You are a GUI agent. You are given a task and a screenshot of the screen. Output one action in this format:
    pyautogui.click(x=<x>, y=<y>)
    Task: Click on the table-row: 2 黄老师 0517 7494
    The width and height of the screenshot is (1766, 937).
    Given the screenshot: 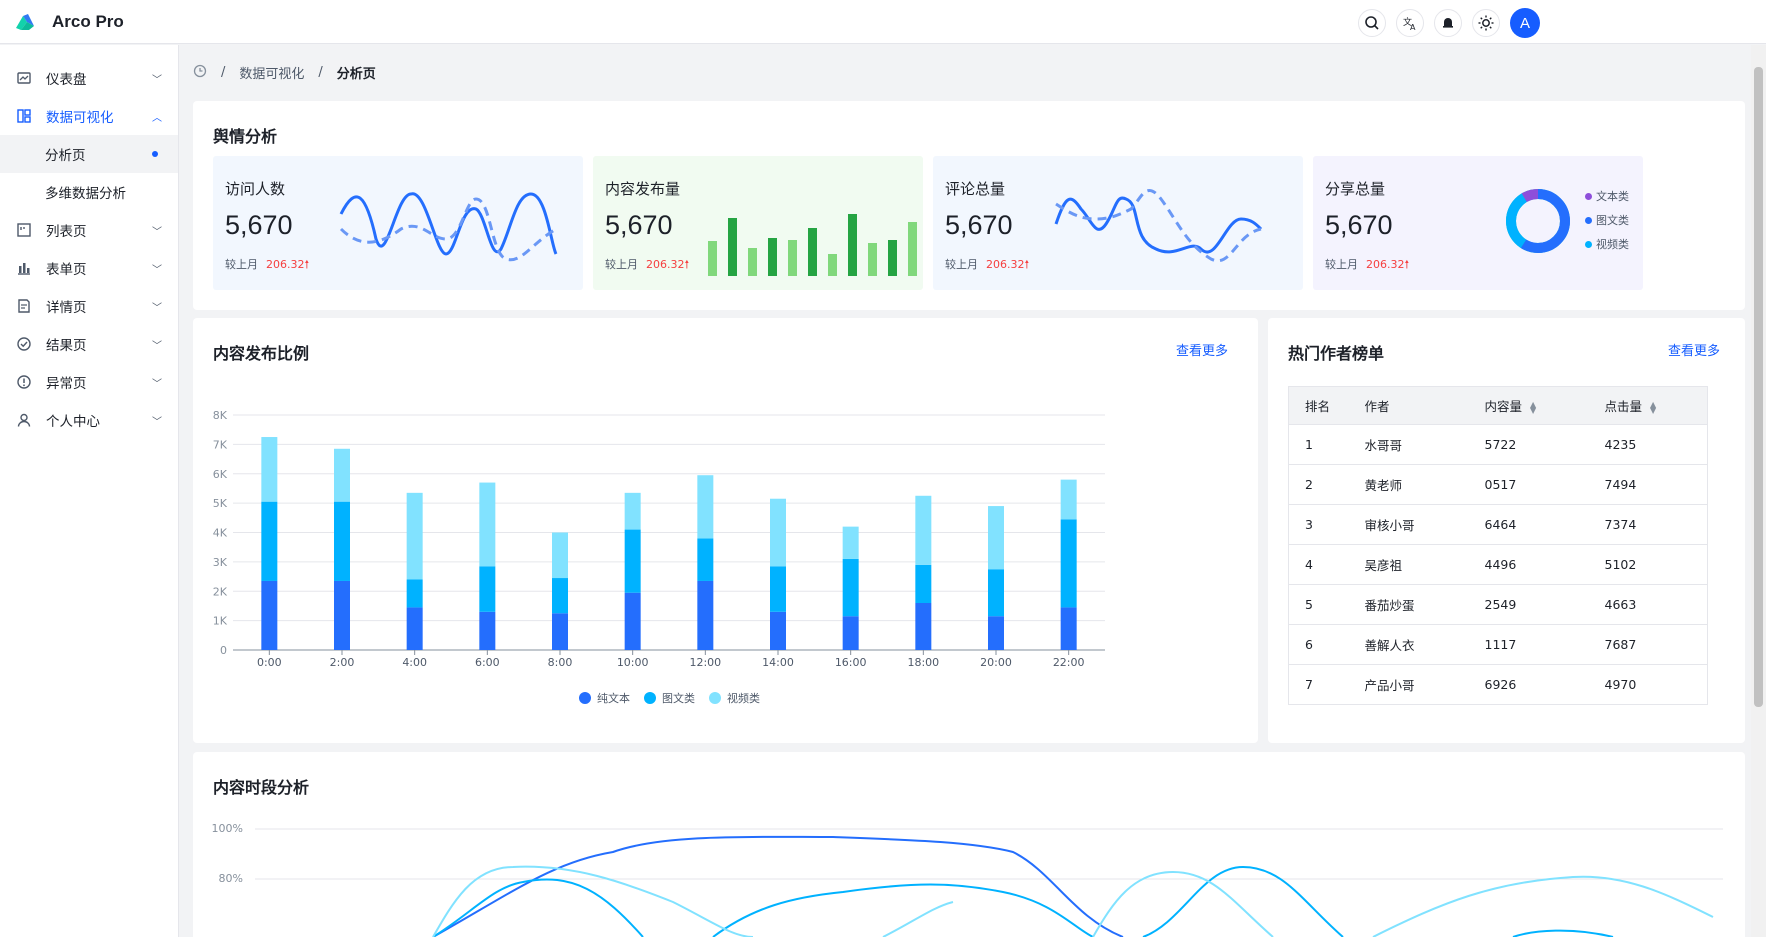 What is the action you would take?
    pyautogui.click(x=1498, y=484)
    